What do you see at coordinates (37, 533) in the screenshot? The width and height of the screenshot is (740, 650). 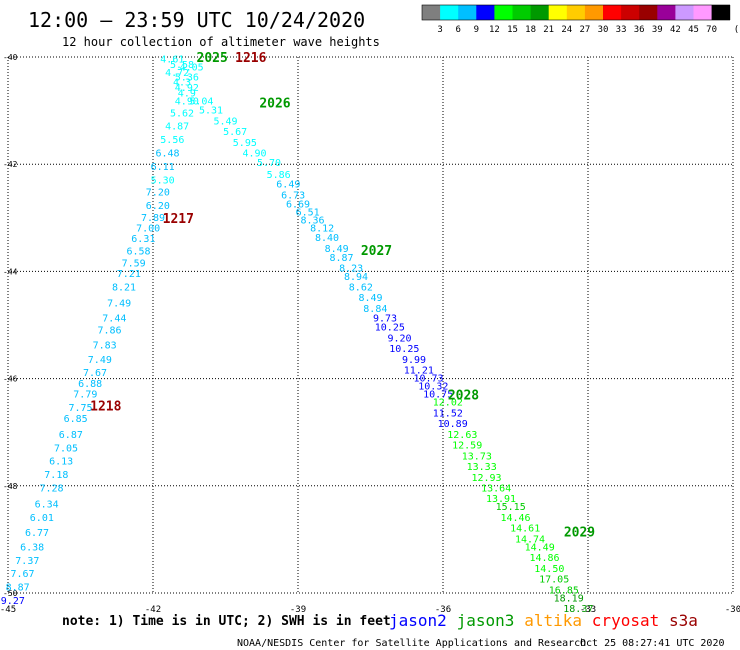 I see `wave-height-point: 6.77` at bounding box center [37, 533].